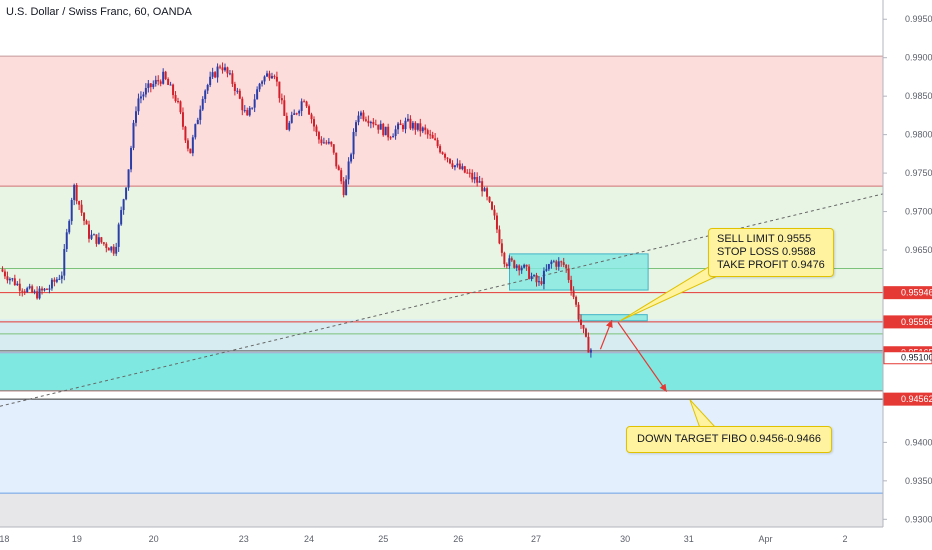 The width and height of the screenshot is (932, 550). Describe the element at coordinates (729, 439) in the screenshot. I see `down-target-note: DOWN TARGET FIBO 0.9456-0.9466` at that location.